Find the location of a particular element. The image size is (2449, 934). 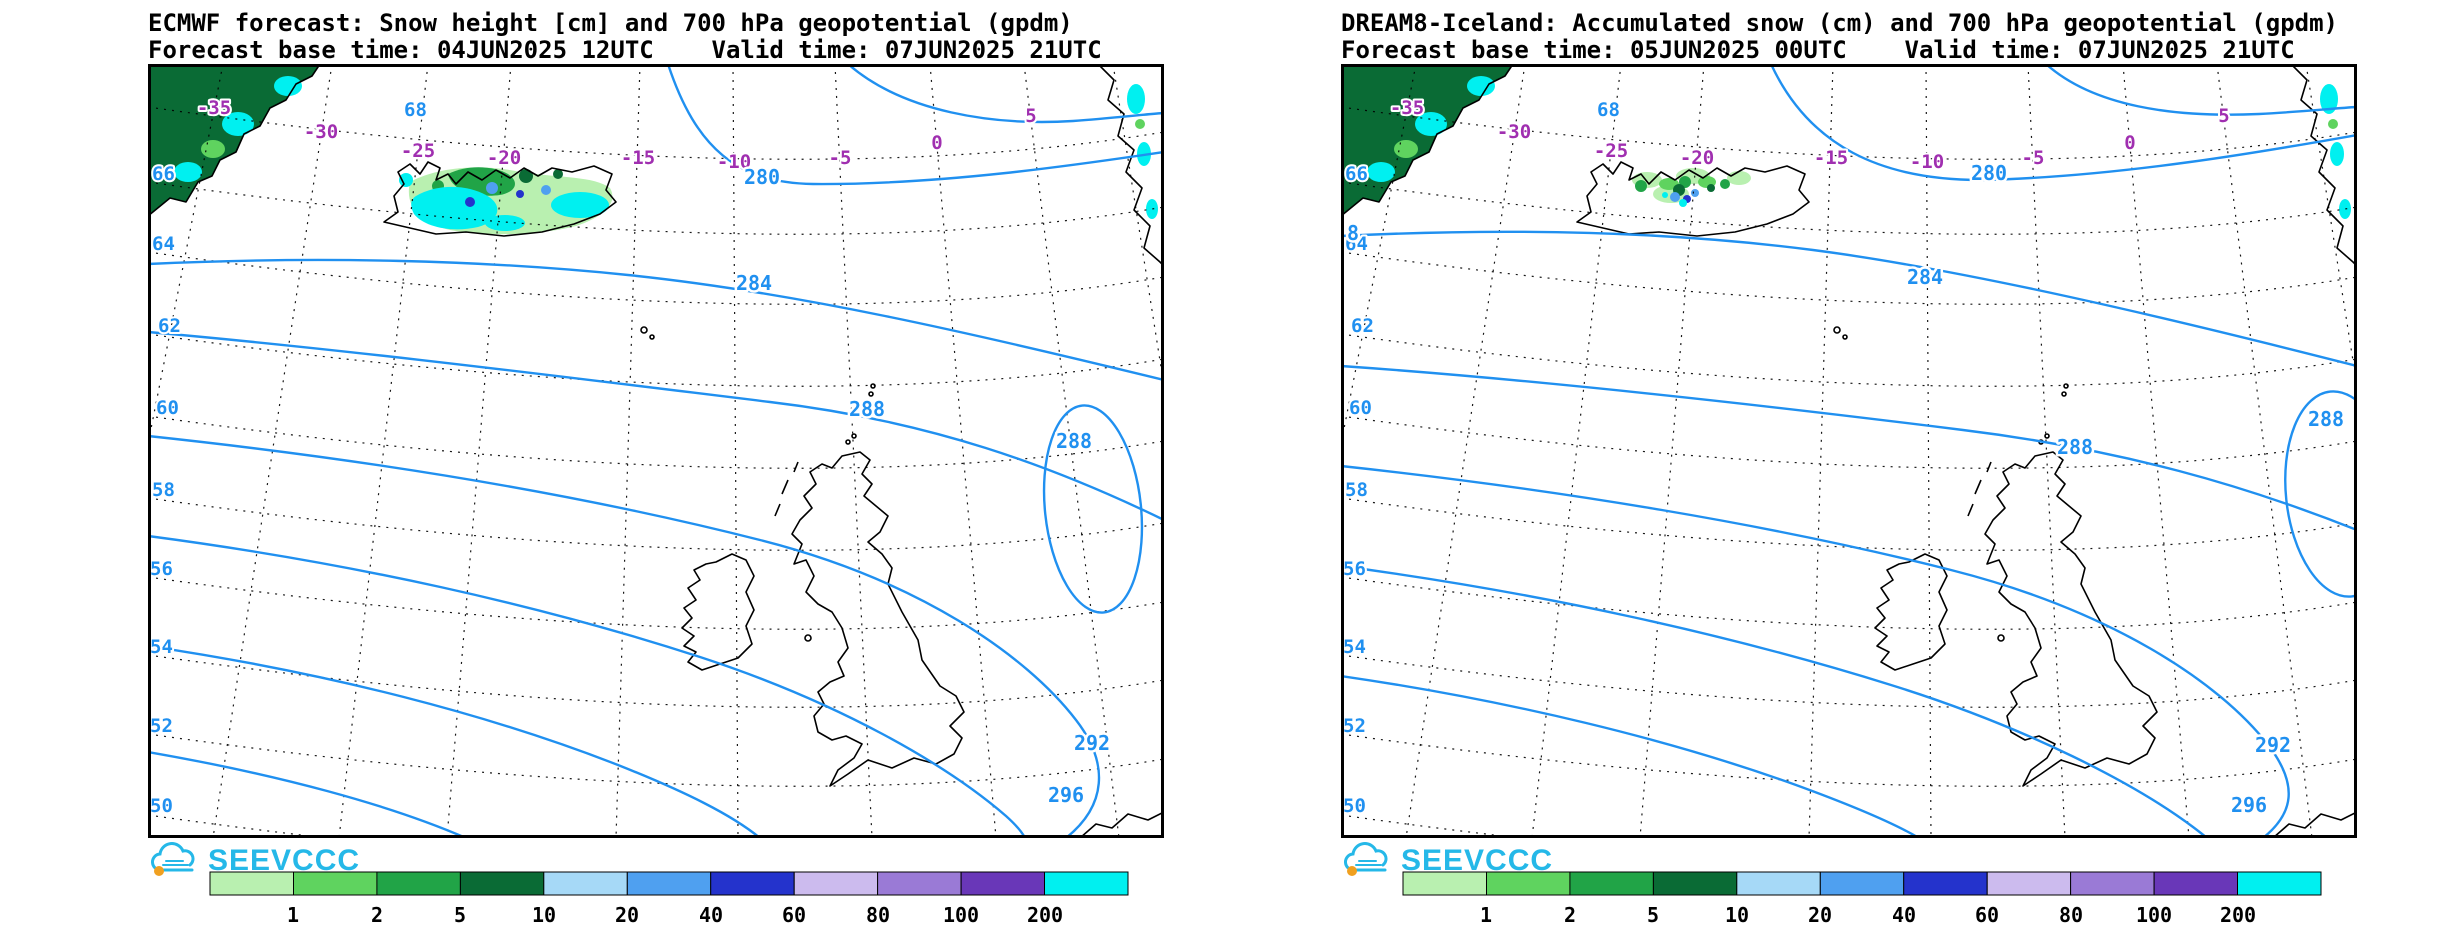

lat-label: 50 is located at coordinates (1354, 806).